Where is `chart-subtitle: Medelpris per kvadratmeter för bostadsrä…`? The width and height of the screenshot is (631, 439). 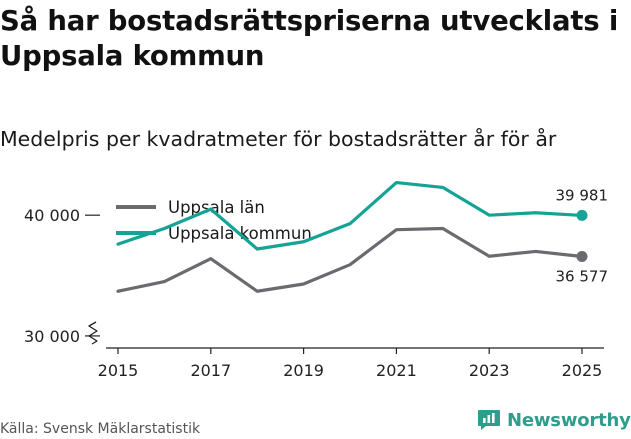 chart-subtitle: Medelpris per kvadratmeter för bostadsrä… is located at coordinates (278, 139).